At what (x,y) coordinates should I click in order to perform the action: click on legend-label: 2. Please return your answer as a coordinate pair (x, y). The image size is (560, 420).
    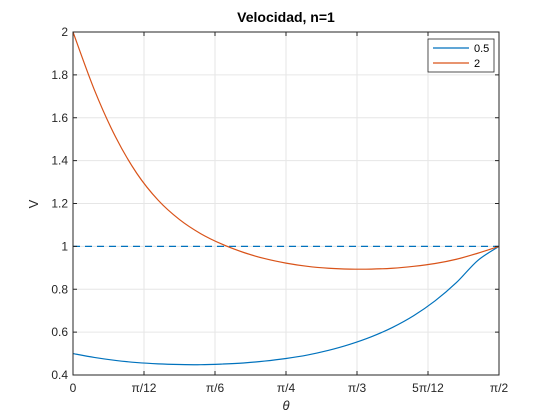
    Looking at the image, I should click on (477, 64).